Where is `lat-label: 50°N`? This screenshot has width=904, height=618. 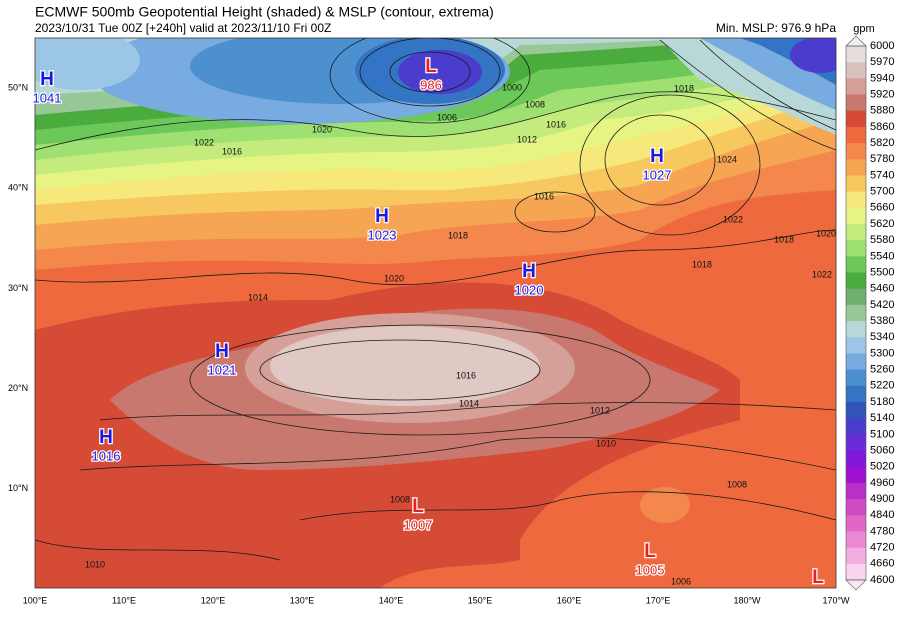
lat-label: 50°N is located at coordinates (18, 87).